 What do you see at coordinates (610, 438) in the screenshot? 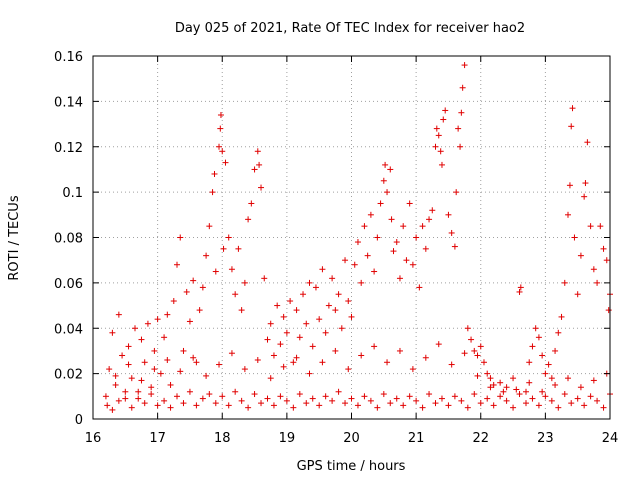
I see `x-tick-label: 24` at bounding box center [610, 438].